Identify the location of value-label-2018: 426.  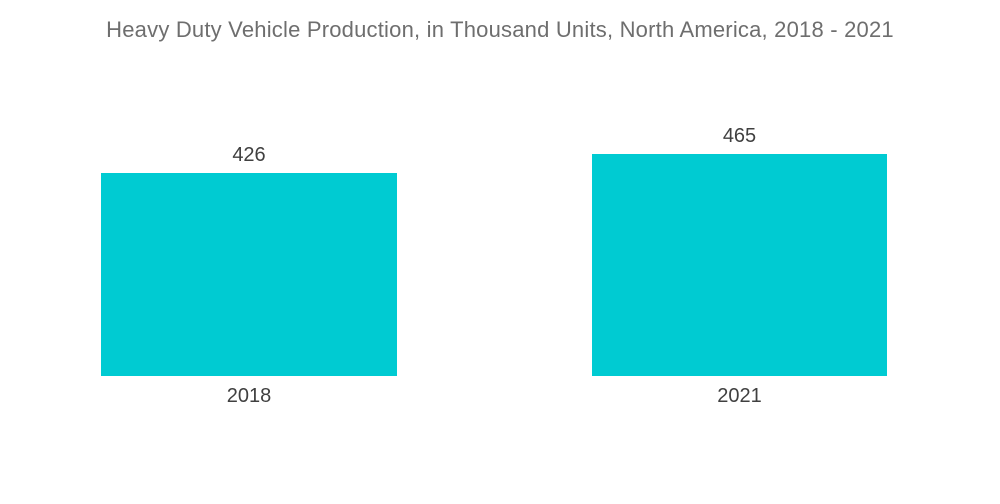
(249, 155).